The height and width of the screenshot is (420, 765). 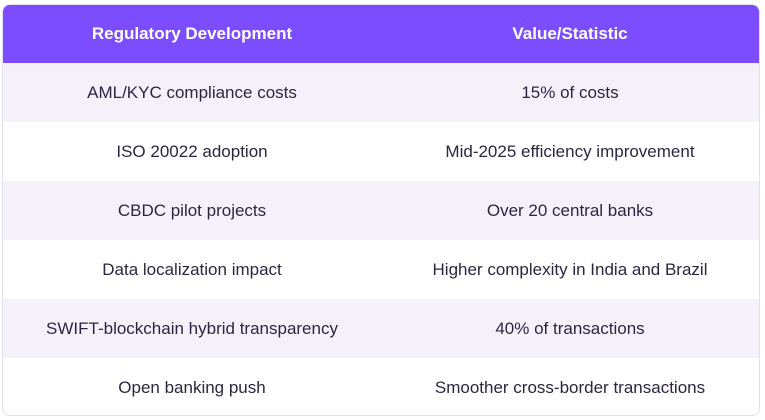 What do you see at coordinates (192, 151) in the screenshot?
I see `table-cell-development: ISO 20022 adoption` at bounding box center [192, 151].